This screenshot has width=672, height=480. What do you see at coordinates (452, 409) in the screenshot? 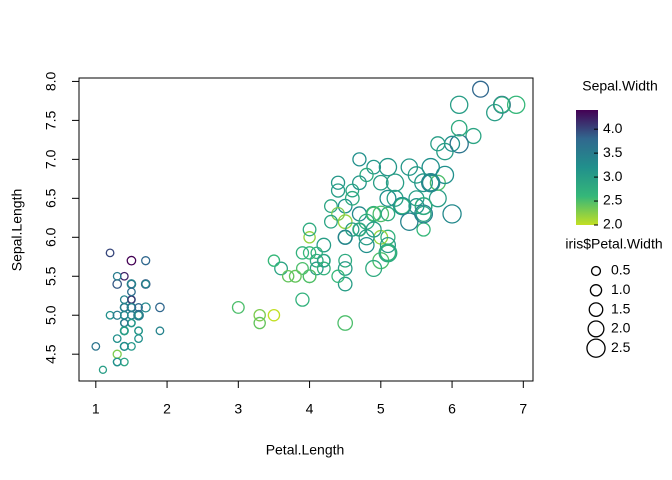
I see `x-tick-label: 6` at bounding box center [452, 409].